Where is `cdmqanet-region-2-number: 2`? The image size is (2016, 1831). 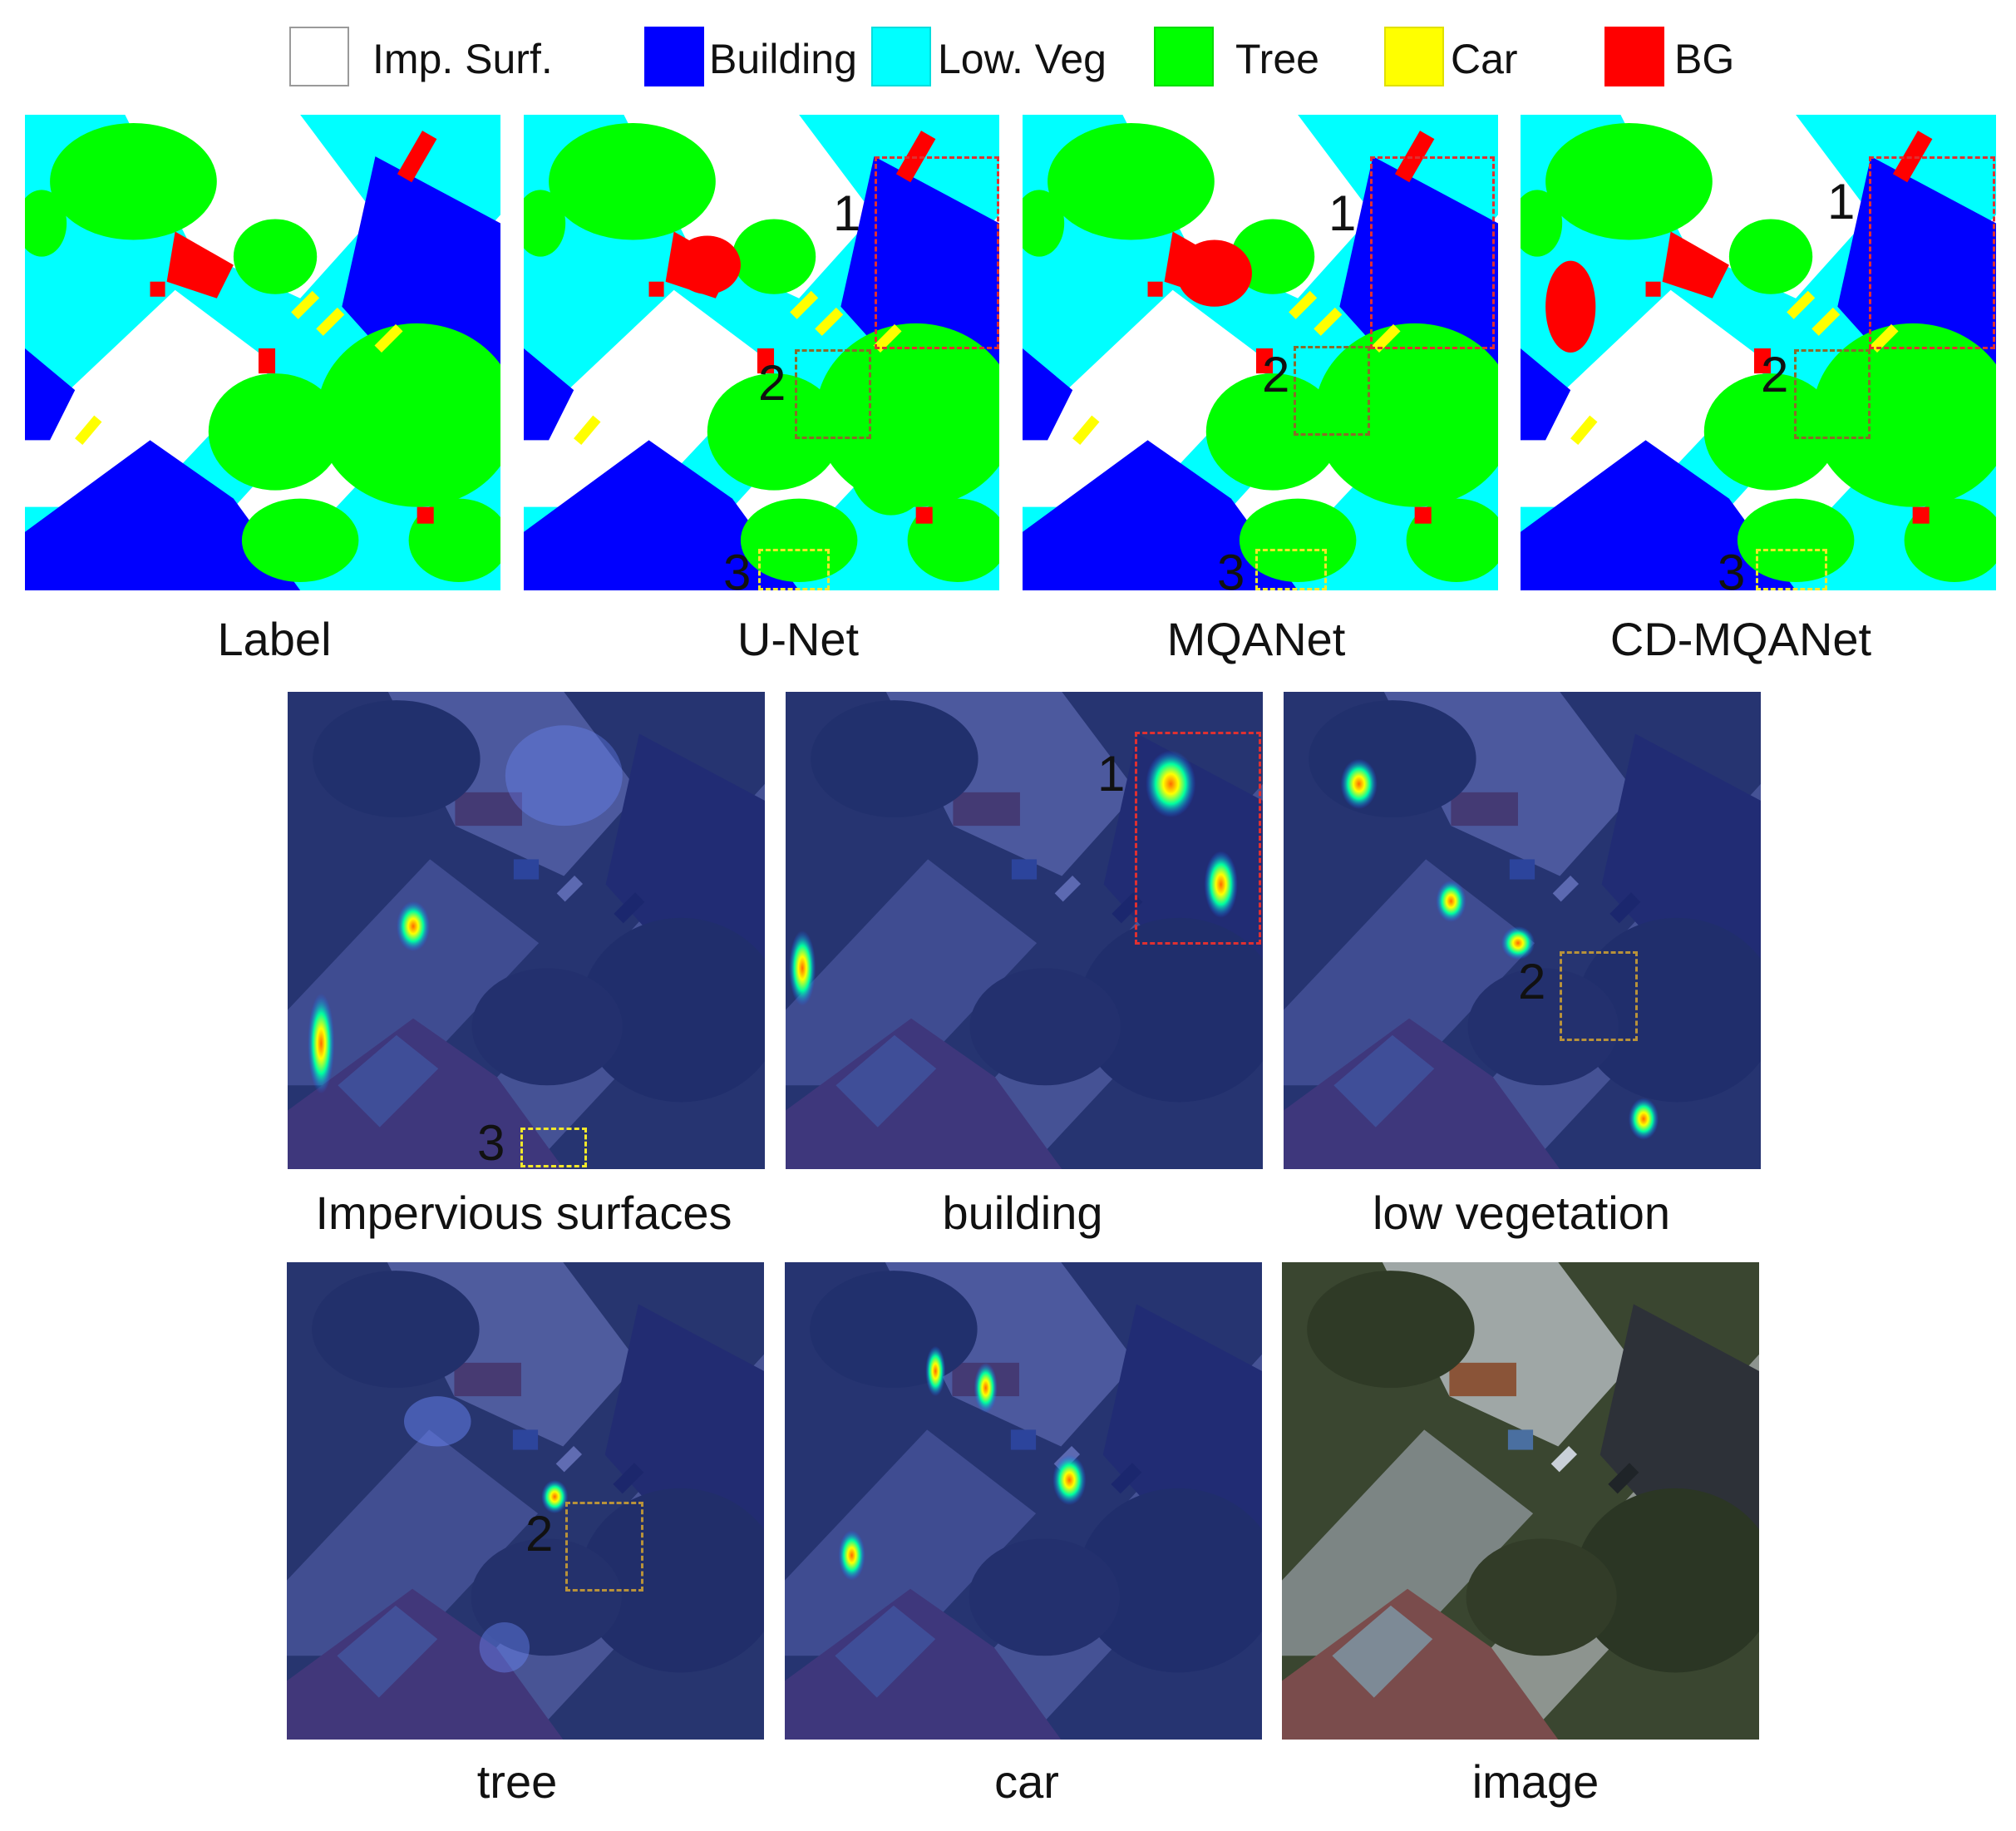
cdmqanet-region-2-number: 2 is located at coordinates (1775, 374).